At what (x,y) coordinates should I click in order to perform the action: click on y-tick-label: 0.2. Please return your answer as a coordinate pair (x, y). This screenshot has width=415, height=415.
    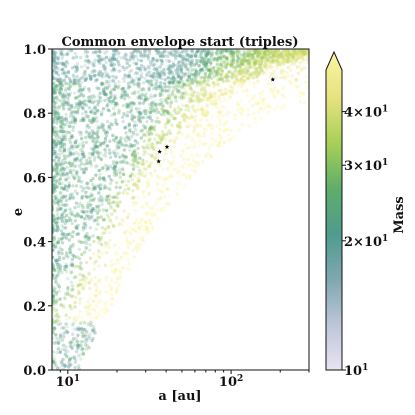
    Looking at the image, I should click on (34, 307).